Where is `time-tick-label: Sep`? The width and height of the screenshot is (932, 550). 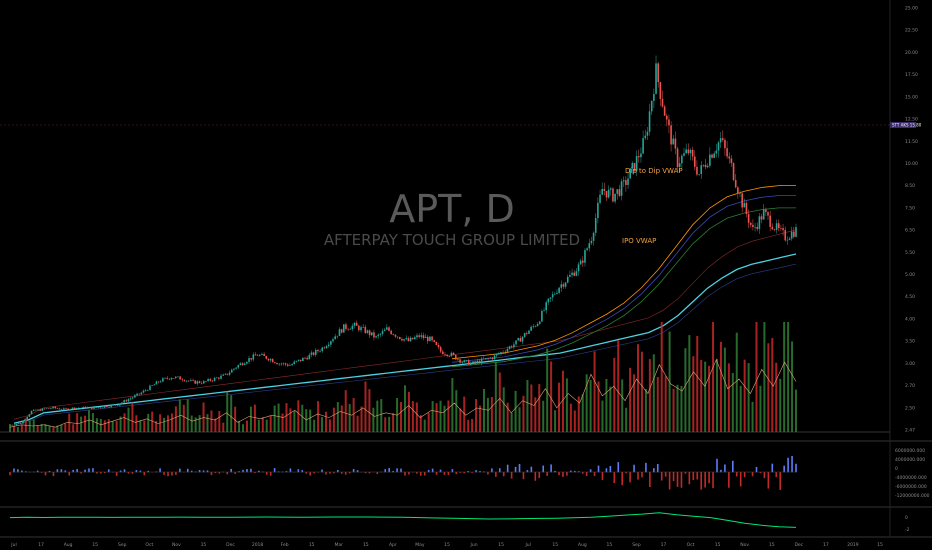
time-tick-label: Sep is located at coordinates (636, 545).